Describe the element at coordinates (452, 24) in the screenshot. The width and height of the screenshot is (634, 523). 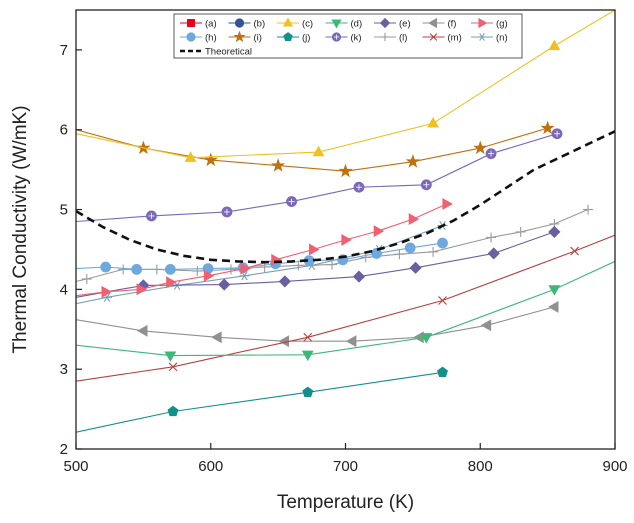
I see `legend-label: (f)` at that location.